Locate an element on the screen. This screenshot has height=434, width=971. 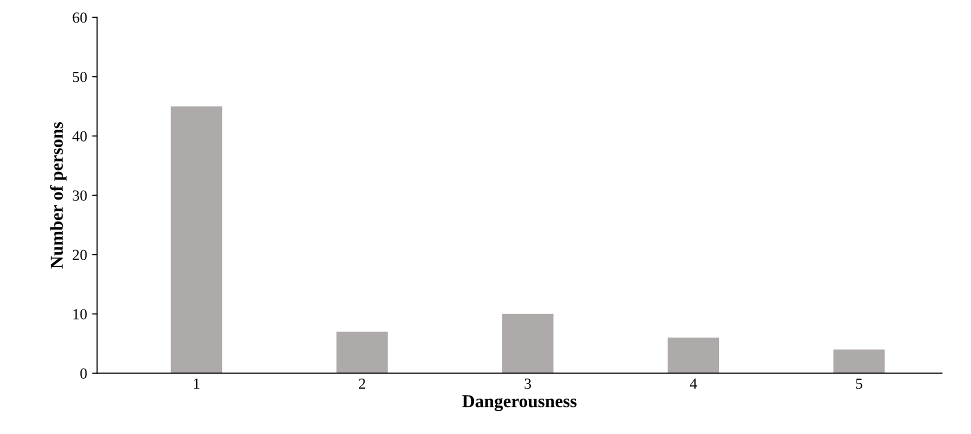
x-tick-label: 1 is located at coordinates (197, 383).